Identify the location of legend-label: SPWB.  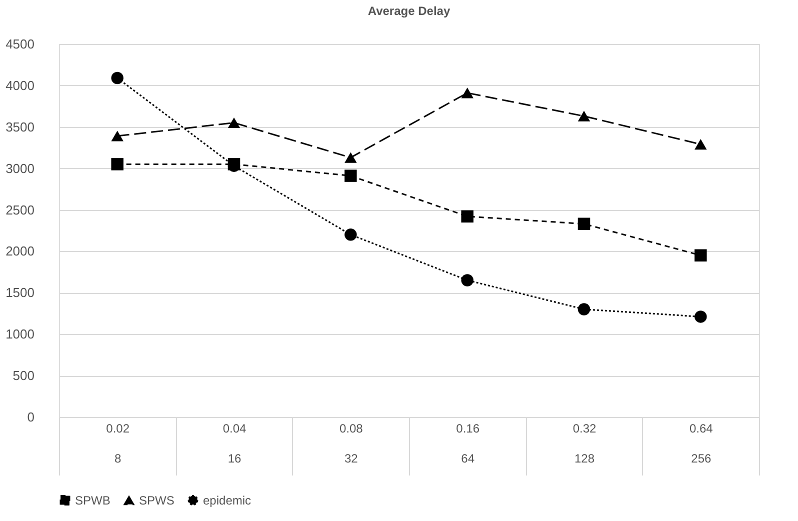
(92, 500).